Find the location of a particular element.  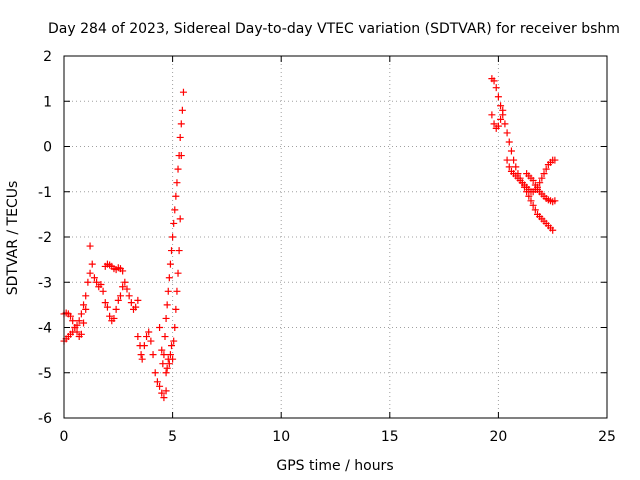

y-tick-label: -6 is located at coordinates (45, 419).